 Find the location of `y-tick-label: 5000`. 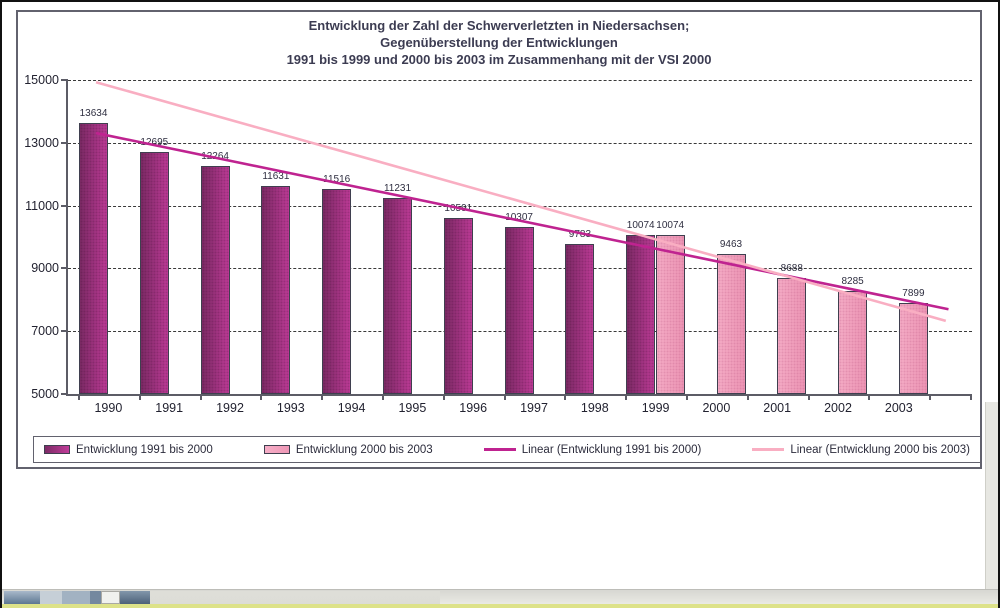

y-tick-label: 5000 is located at coordinates (45, 394).